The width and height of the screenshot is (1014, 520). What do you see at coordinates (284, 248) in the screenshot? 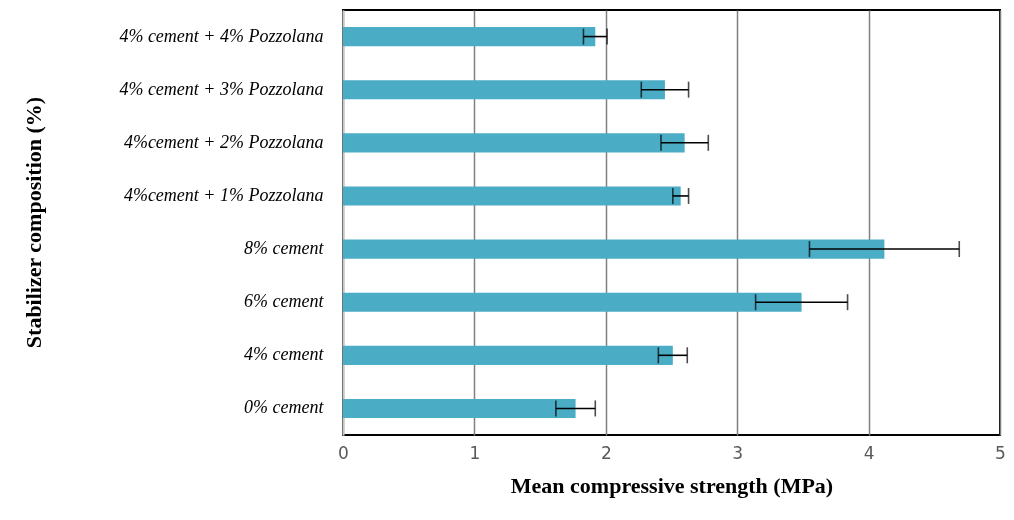
I see `y-tick-label: 8% cement` at bounding box center [284, 248].